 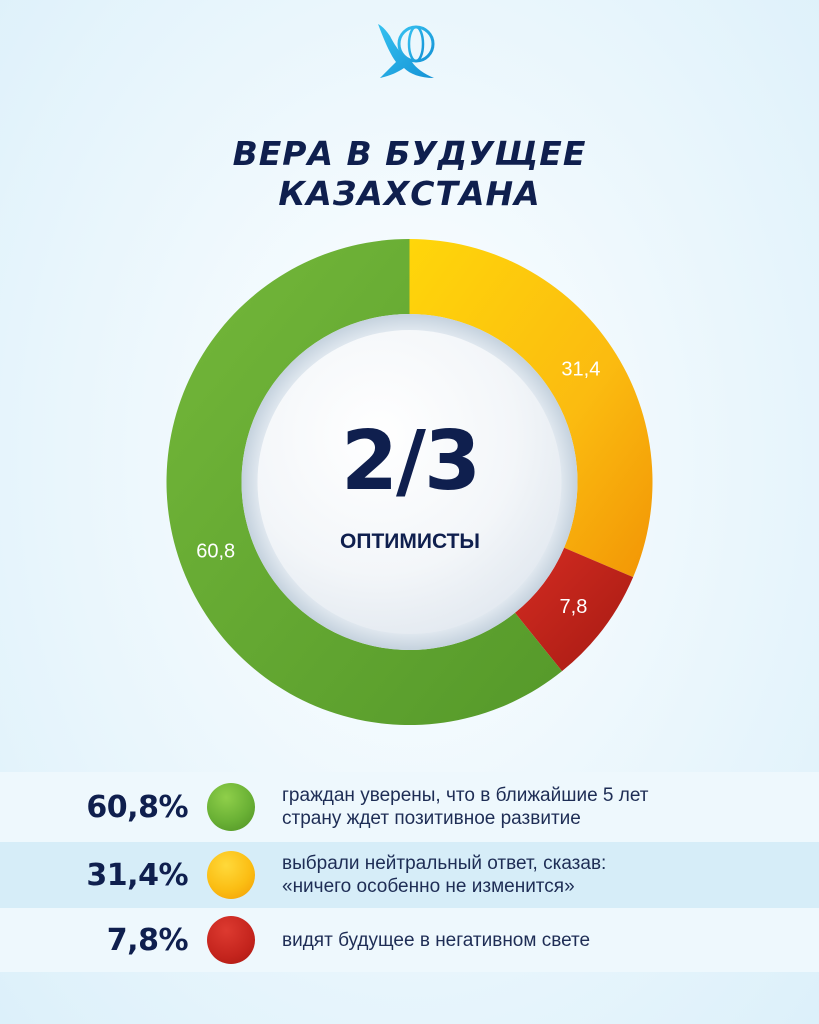 What do you see at coordinates (444, 863) in the screenshot?
I see `legend-text-line: выбрали нейтральный ответ, сказав:` at bounding box center [444, 863].